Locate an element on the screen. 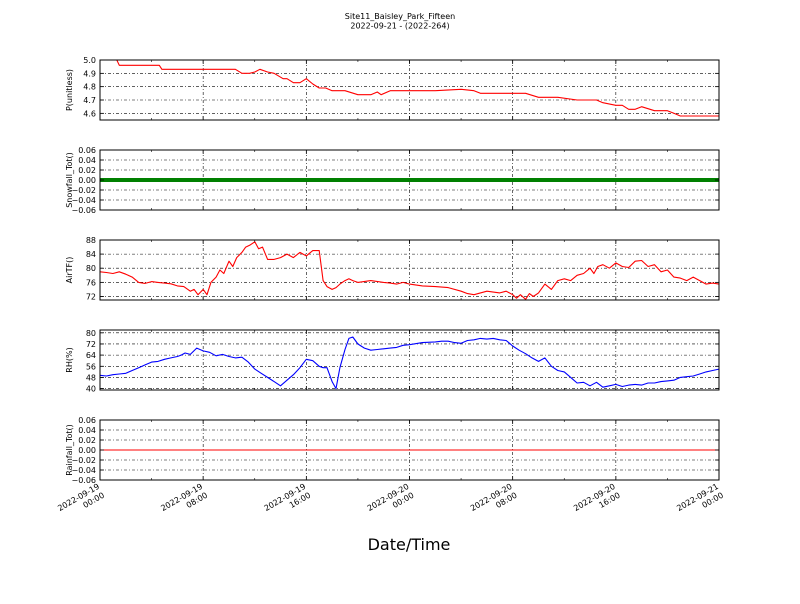  panel-4: 40 48 56 64 72 80 RH(%) is located at coordinates (392, 361).